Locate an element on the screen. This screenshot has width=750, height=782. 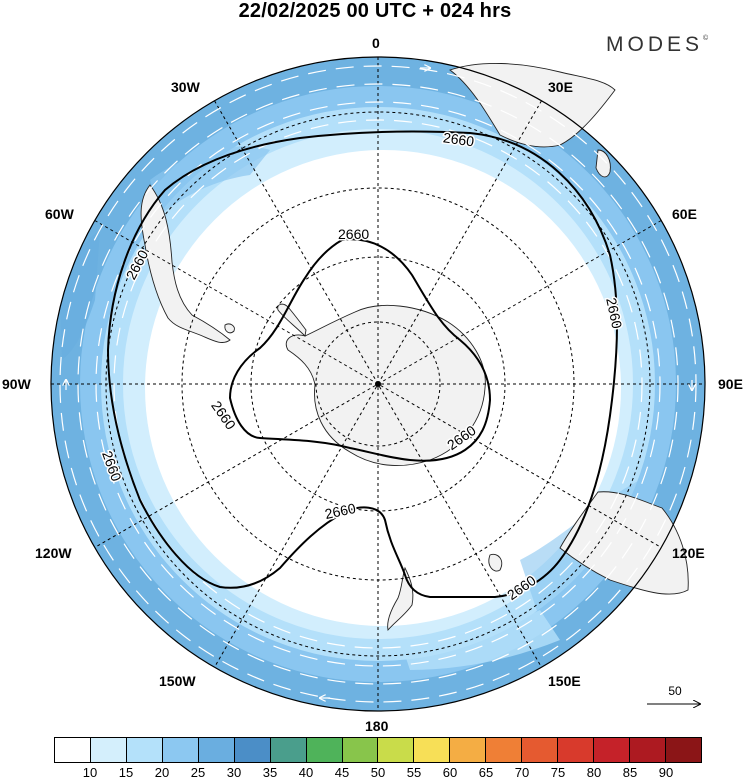
lon-label-30w: 30W is located at coordinates (185, 87).